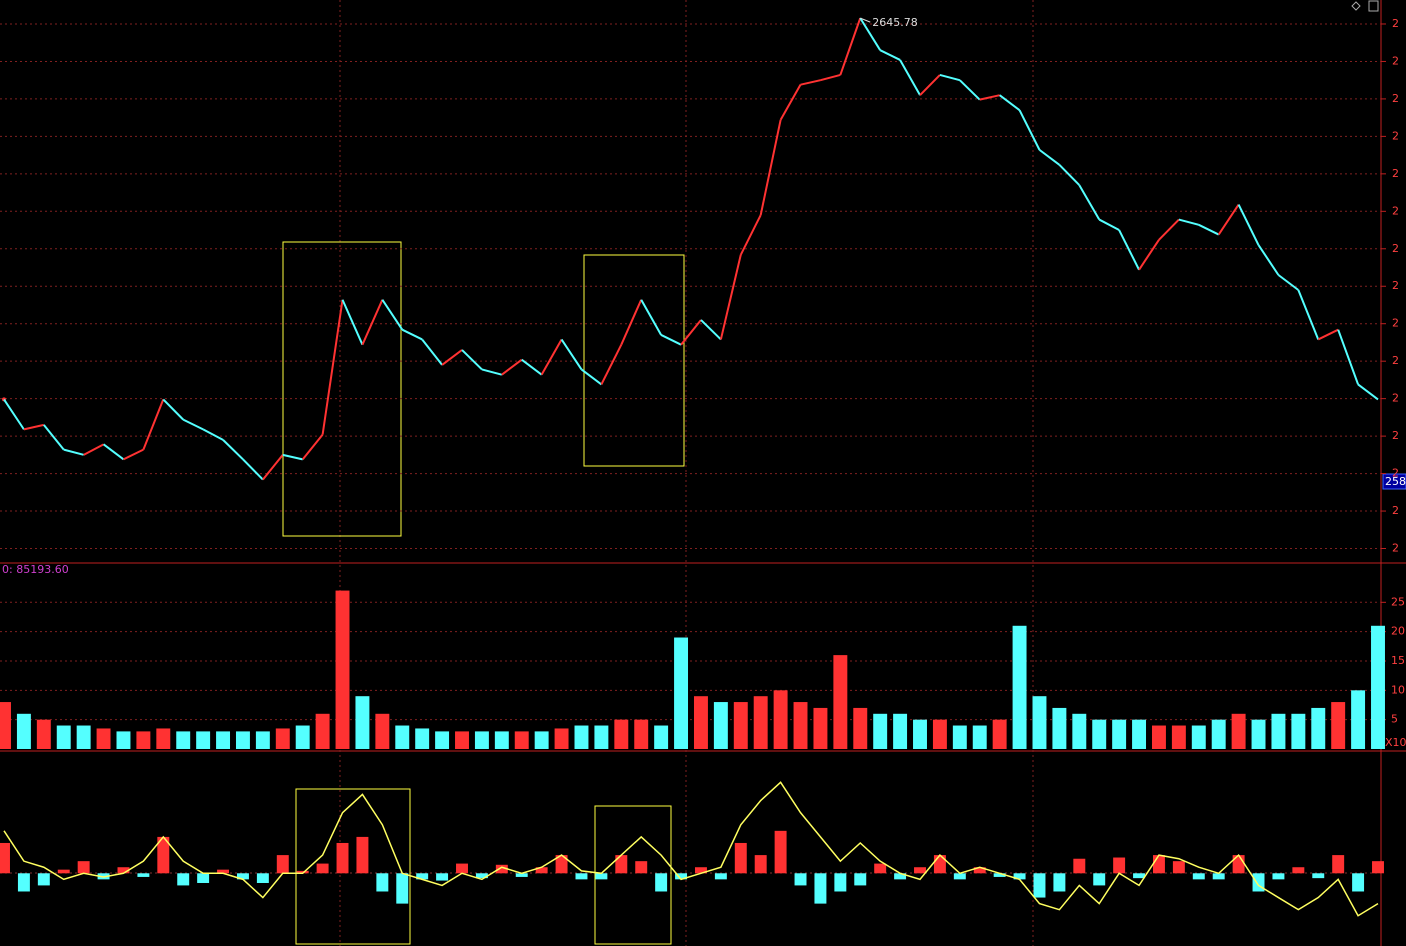 Image resolution: width=1406 pixels, height=946 pixels. Describe the element at coordinates (895, 22) in the screenshot. I see `peak-label: 2645.78` at that location.